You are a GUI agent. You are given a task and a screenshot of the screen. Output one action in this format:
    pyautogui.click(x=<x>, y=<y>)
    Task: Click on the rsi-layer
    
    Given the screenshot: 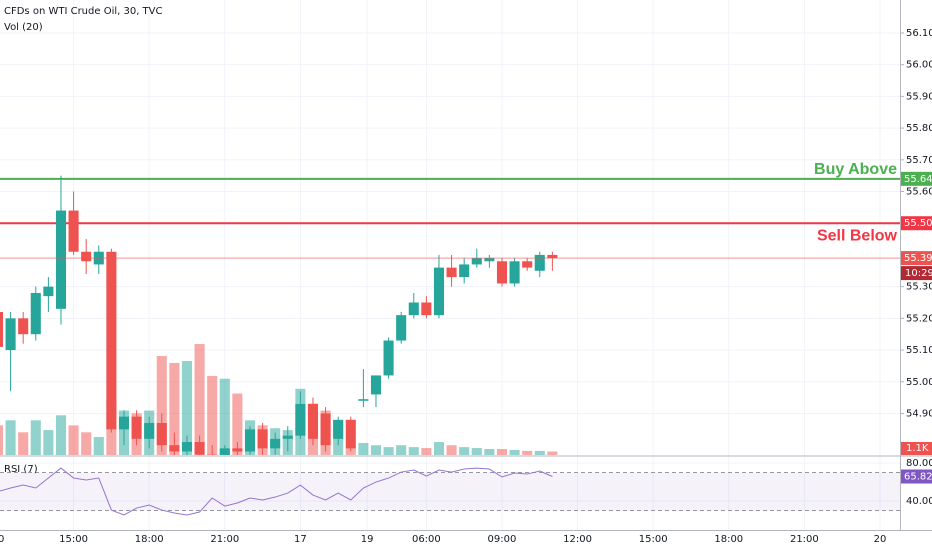 What is the action you would take?
    pyautogui.click(x=450, y=491)
    